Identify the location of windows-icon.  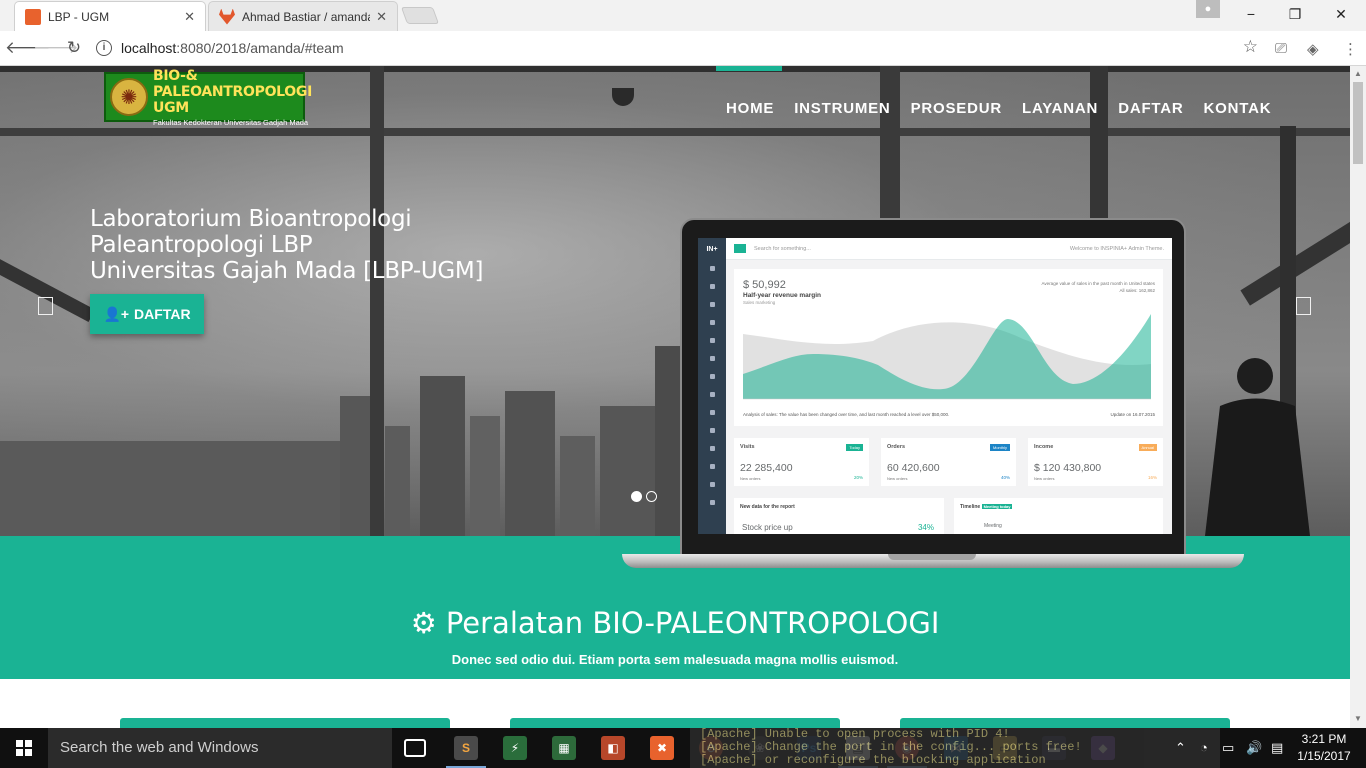
(24, 748).